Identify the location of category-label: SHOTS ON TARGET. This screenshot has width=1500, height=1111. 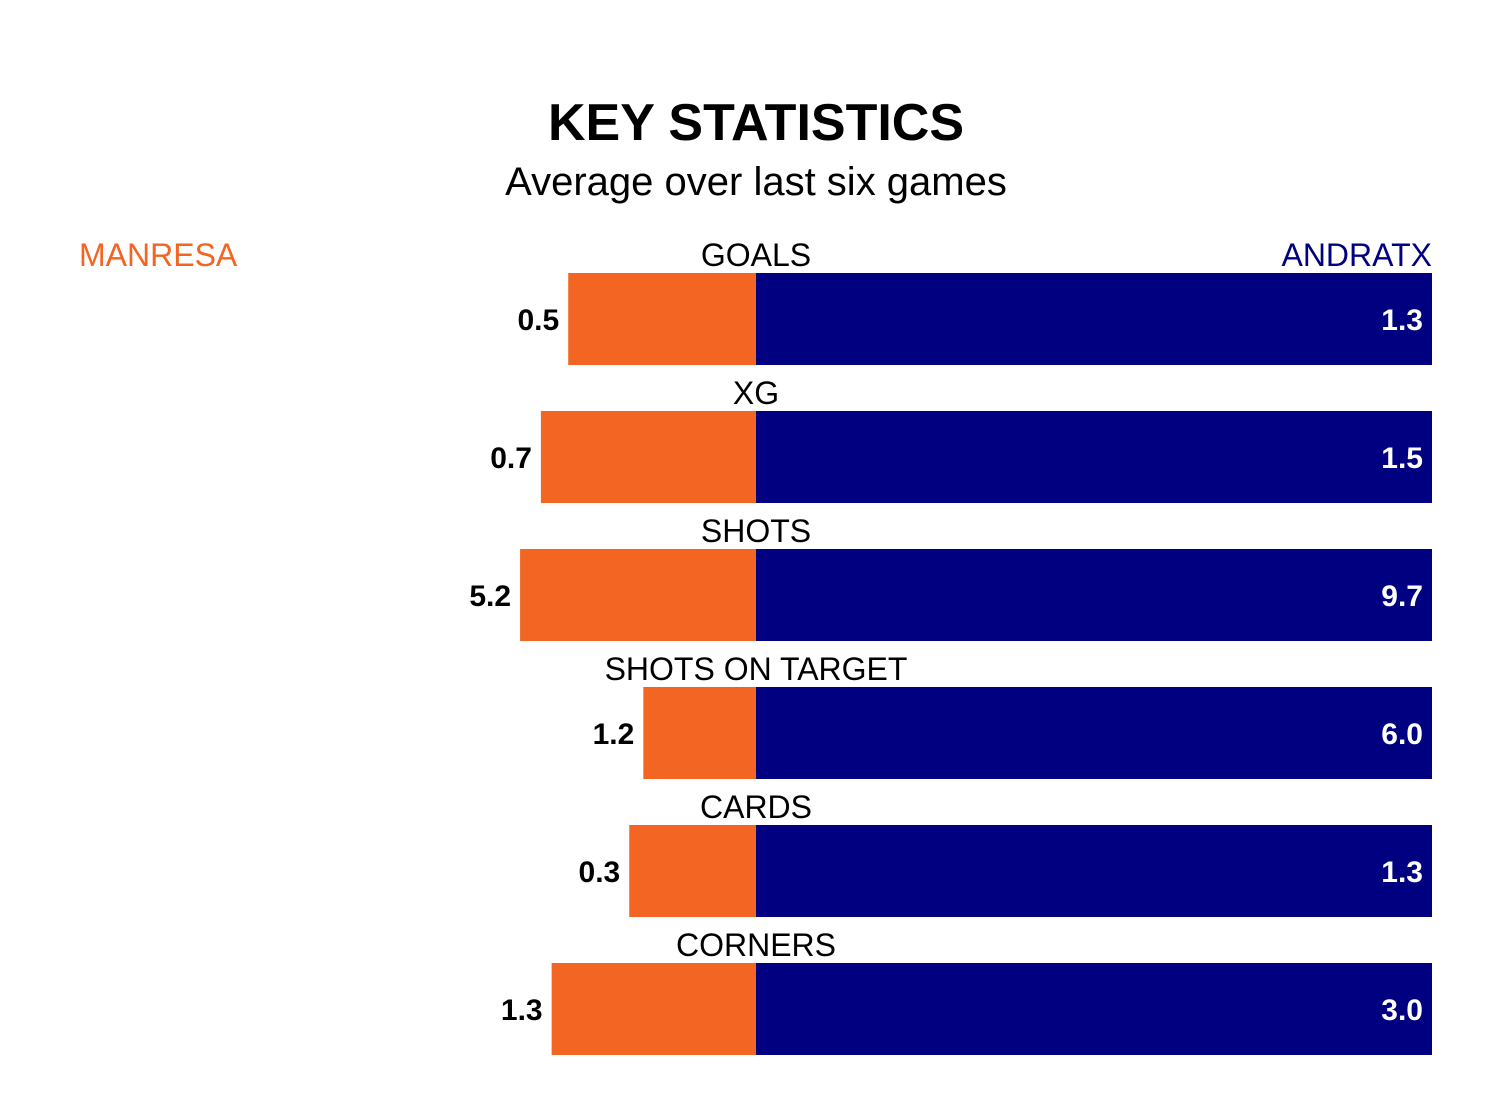
(756, 669).